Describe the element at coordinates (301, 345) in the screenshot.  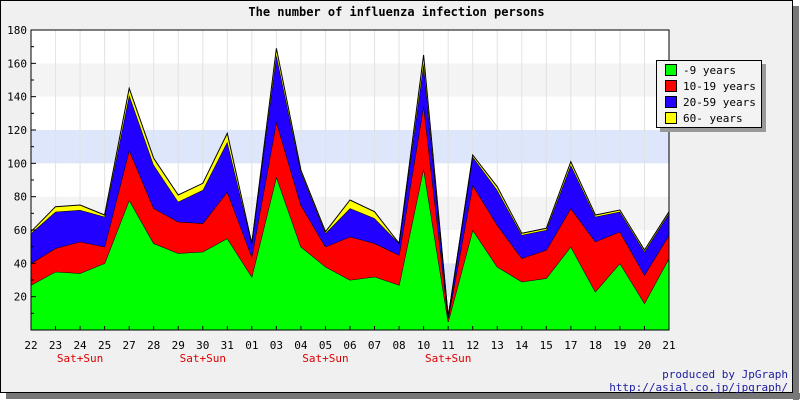
I see `x-tick-label: 04` at that location.